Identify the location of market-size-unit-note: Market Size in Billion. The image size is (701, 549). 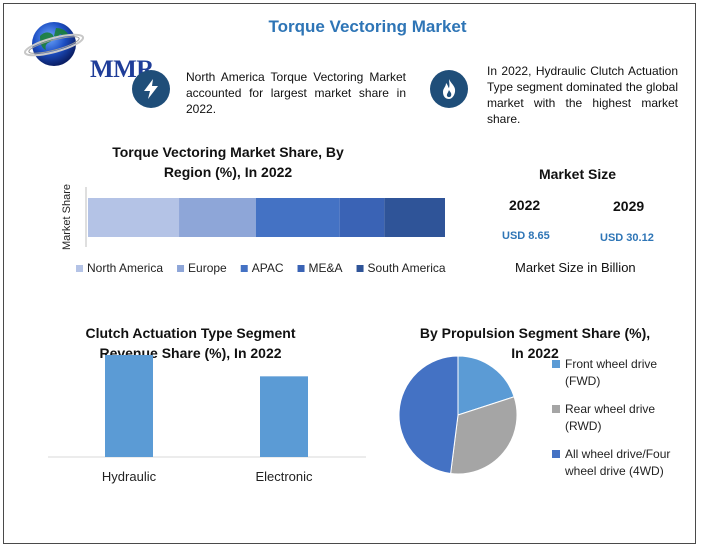
(575, 267).